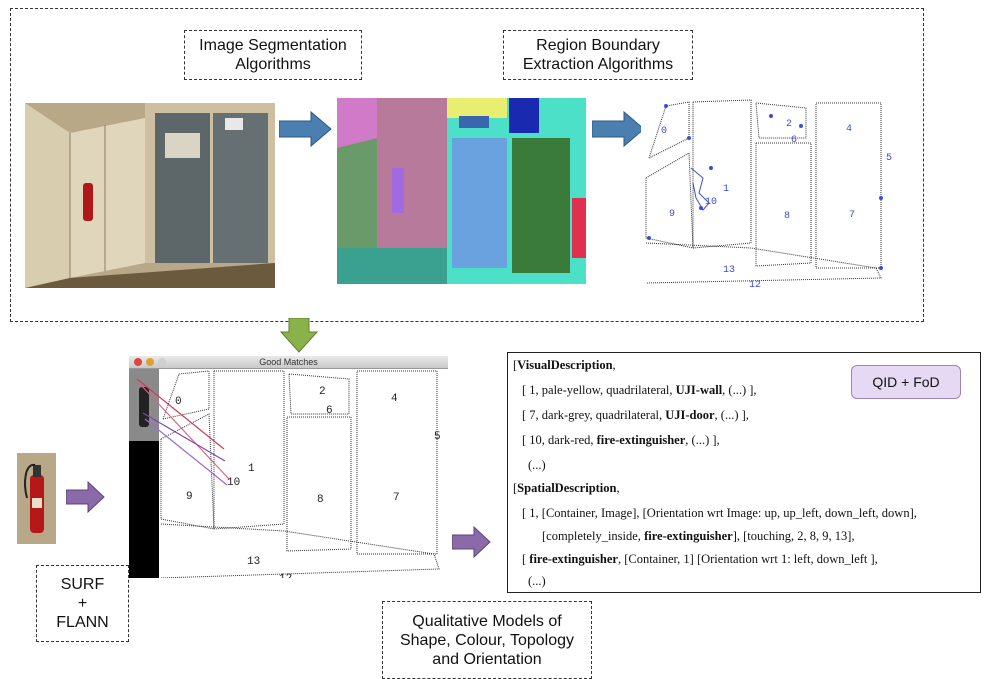 Image resolution: width=985 pixels, height=679 pixels. I want to click on region-label-top: 7, so click(852, 215).